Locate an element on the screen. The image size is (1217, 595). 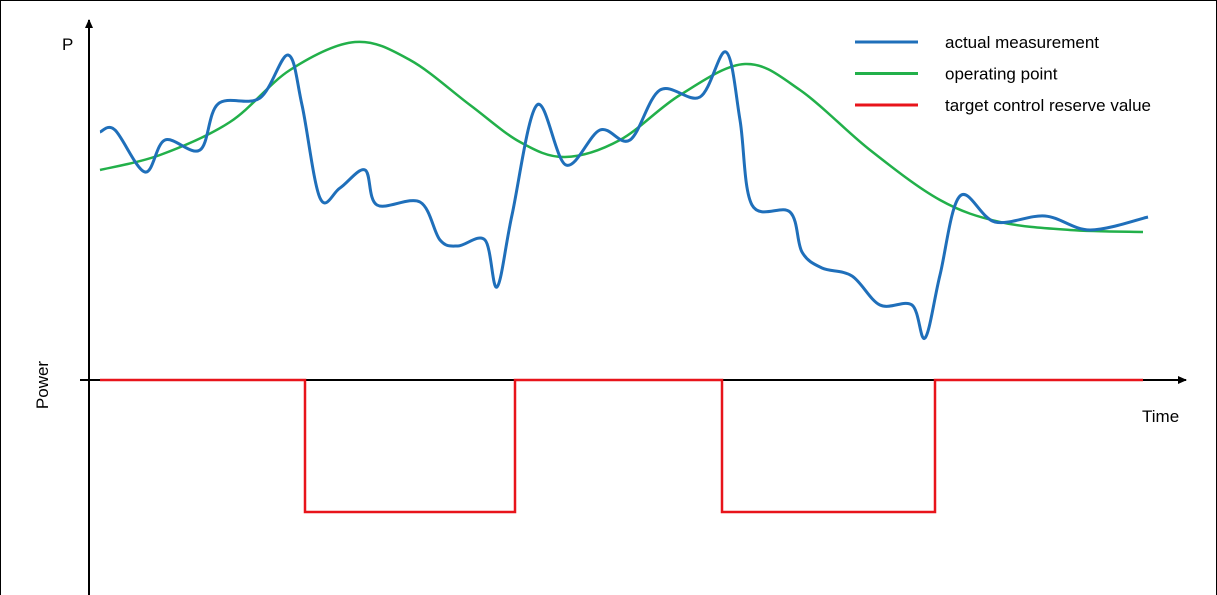
legend-label: actual measurement is located at coordinates (1022, 42).